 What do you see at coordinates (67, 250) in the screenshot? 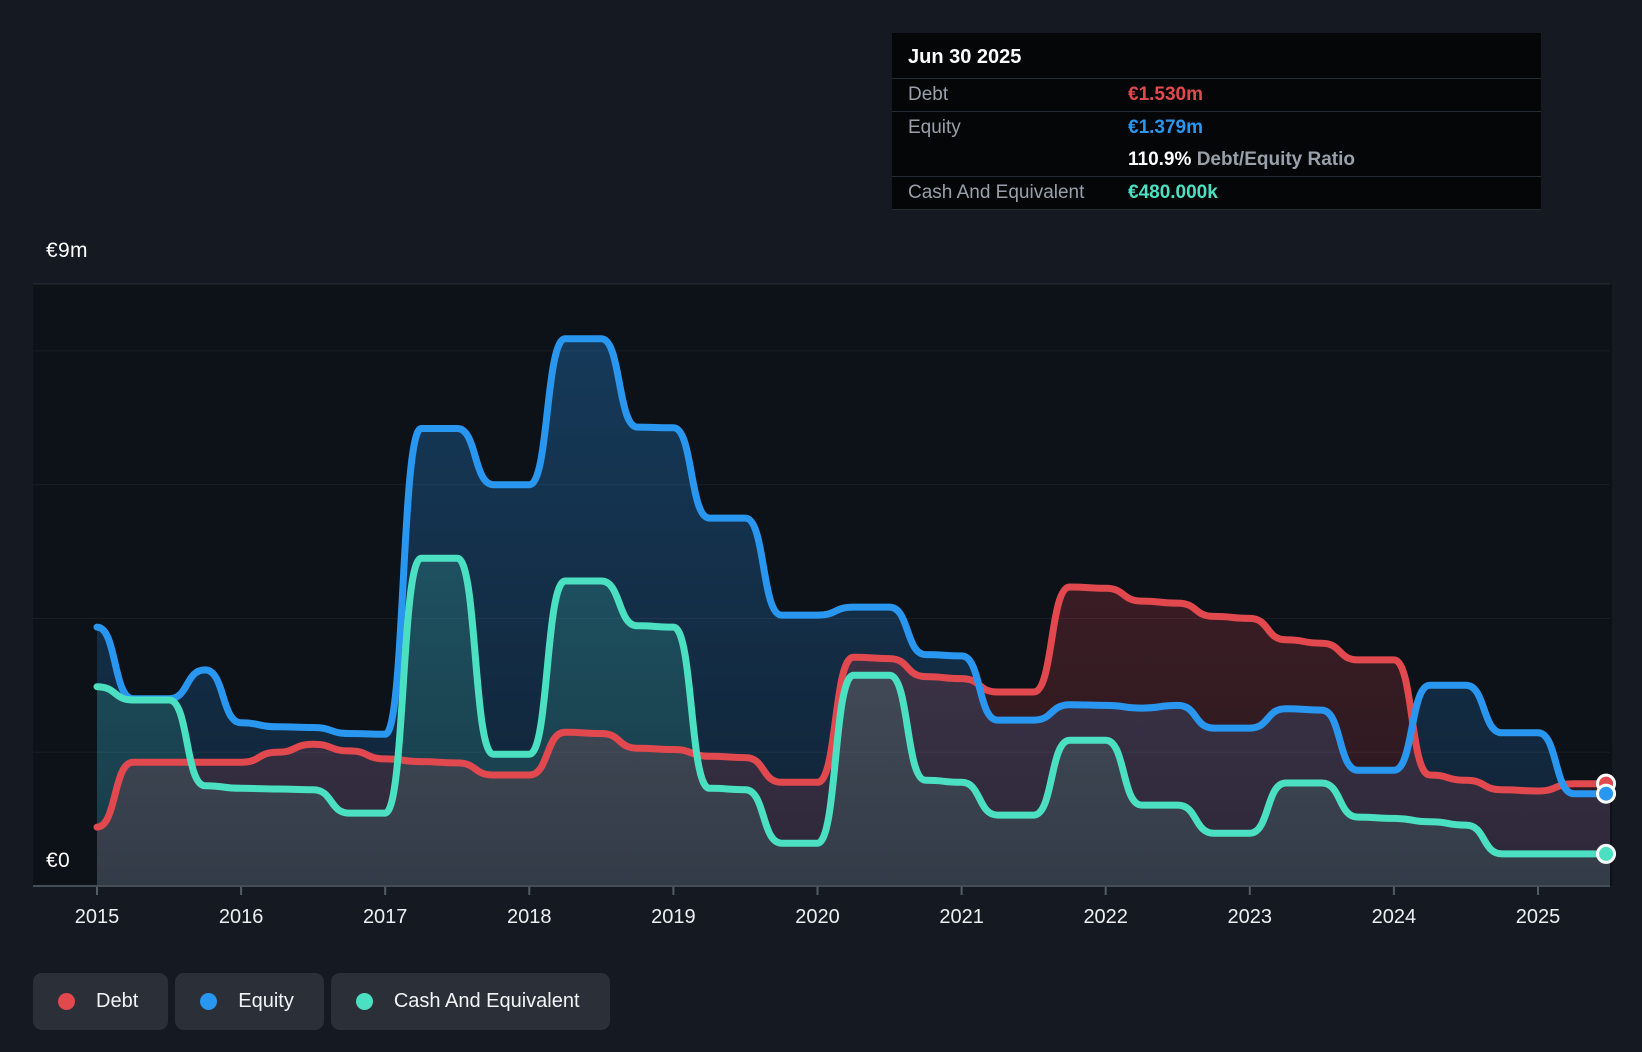
I see `y-axis-label-max: €9m` at bounding box center [67, 250].